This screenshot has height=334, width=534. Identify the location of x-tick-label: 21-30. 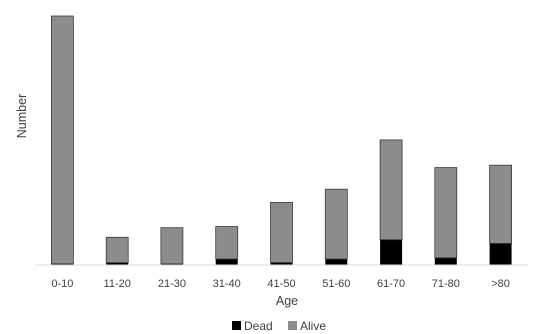
(172, 284).